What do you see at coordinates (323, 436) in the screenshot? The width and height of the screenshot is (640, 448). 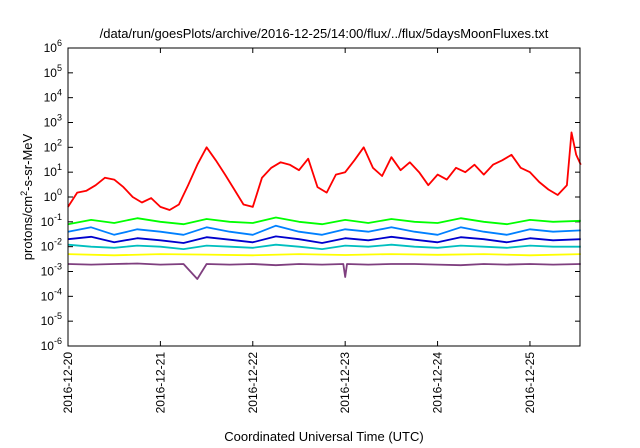 I see `x-axis-label: Coordinated Universal Time (UTC)` at bounding box center [323, 436].